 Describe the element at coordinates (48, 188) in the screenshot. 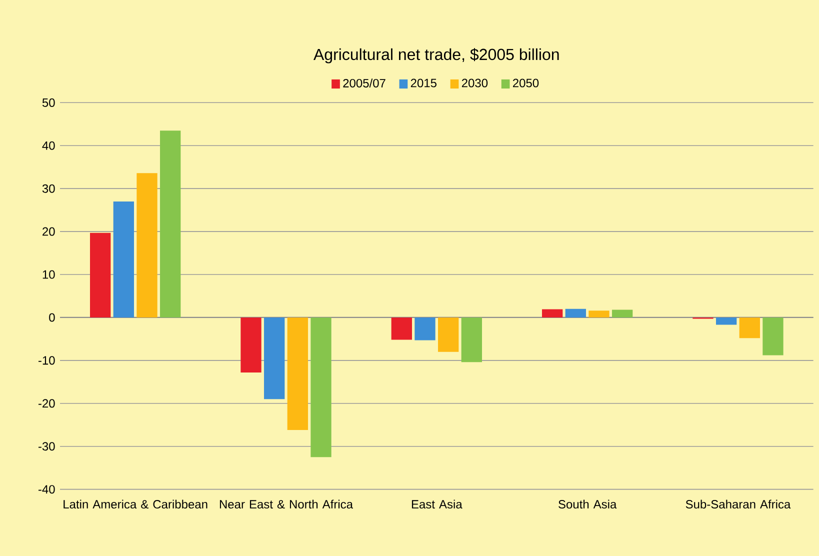

I see `y-tick-label: 30` at that location.